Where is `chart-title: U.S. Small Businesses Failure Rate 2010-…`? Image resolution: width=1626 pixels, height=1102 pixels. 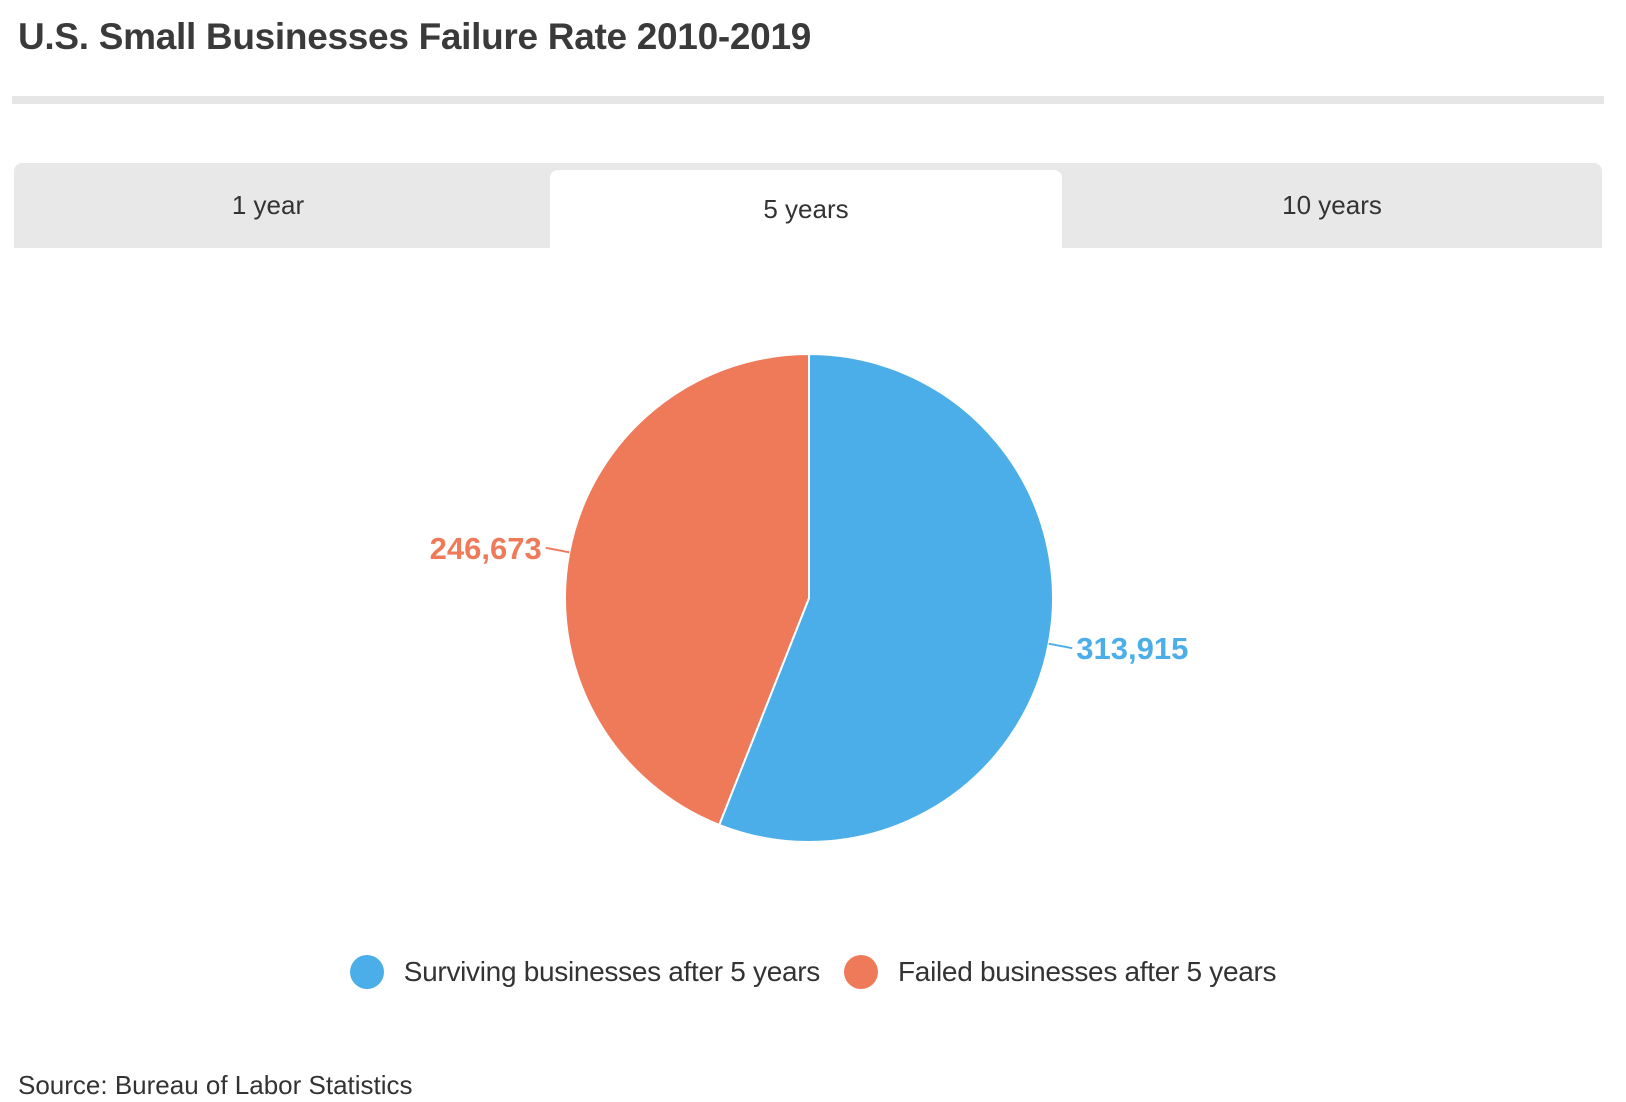
chart-title: U.S. Small Businesses Failure Rate 2010-… is located at coordinates (414, 36).